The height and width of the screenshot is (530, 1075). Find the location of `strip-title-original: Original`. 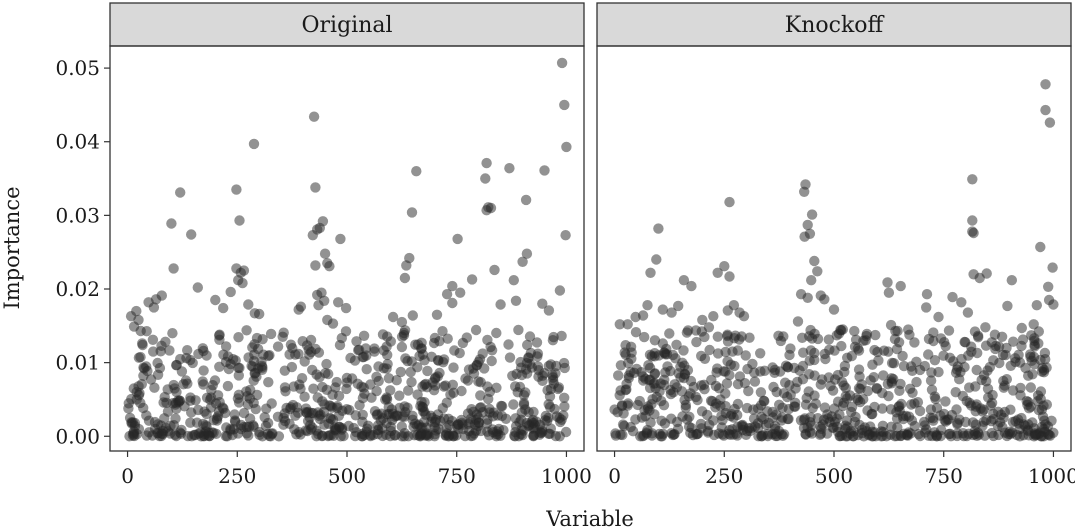

strip-title-original: Original is located at coordinates (346, 25).